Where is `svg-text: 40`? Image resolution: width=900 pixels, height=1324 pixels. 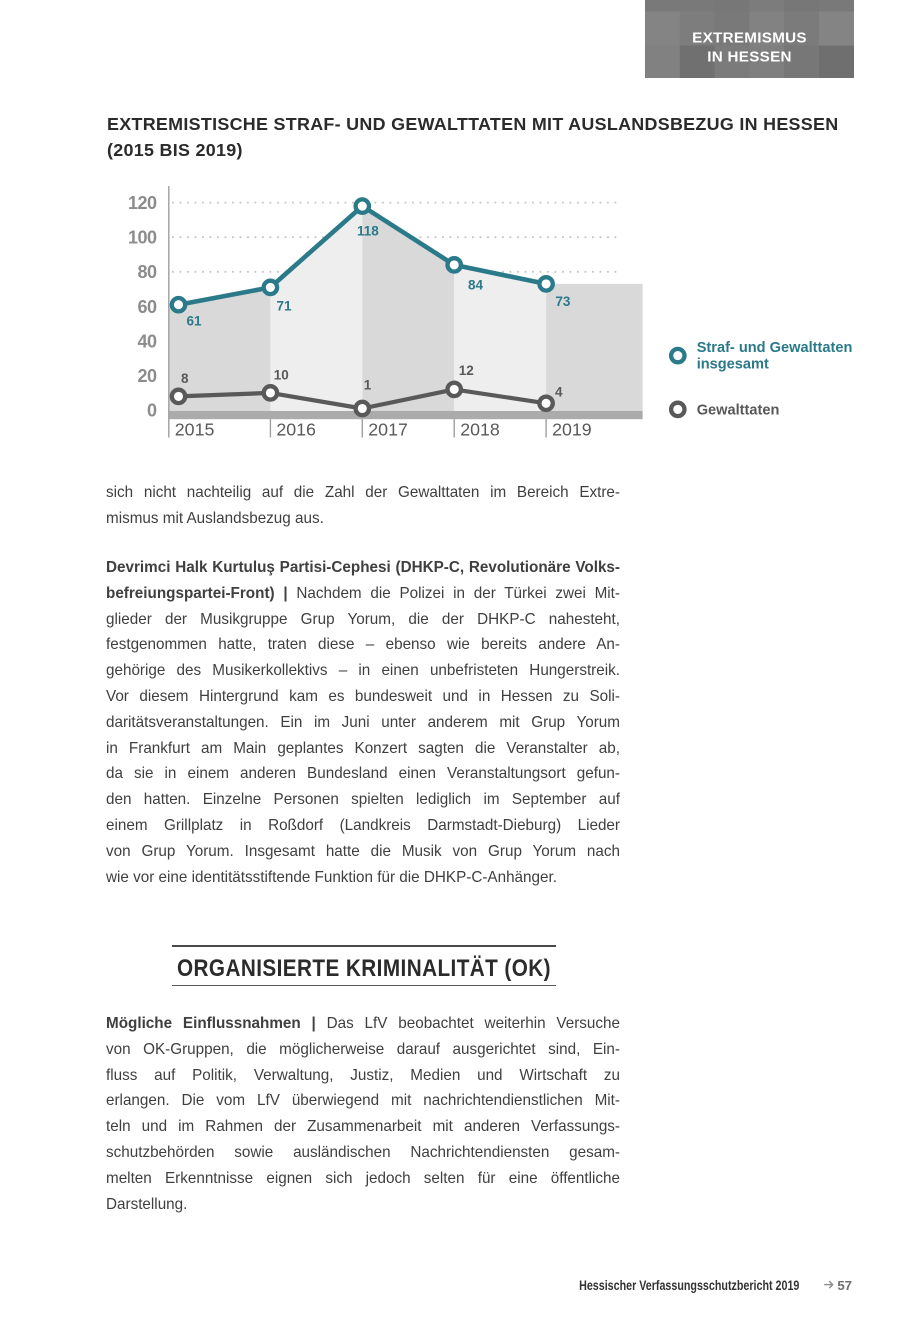
svg-text: 40 is located at coordinates (147, 341).